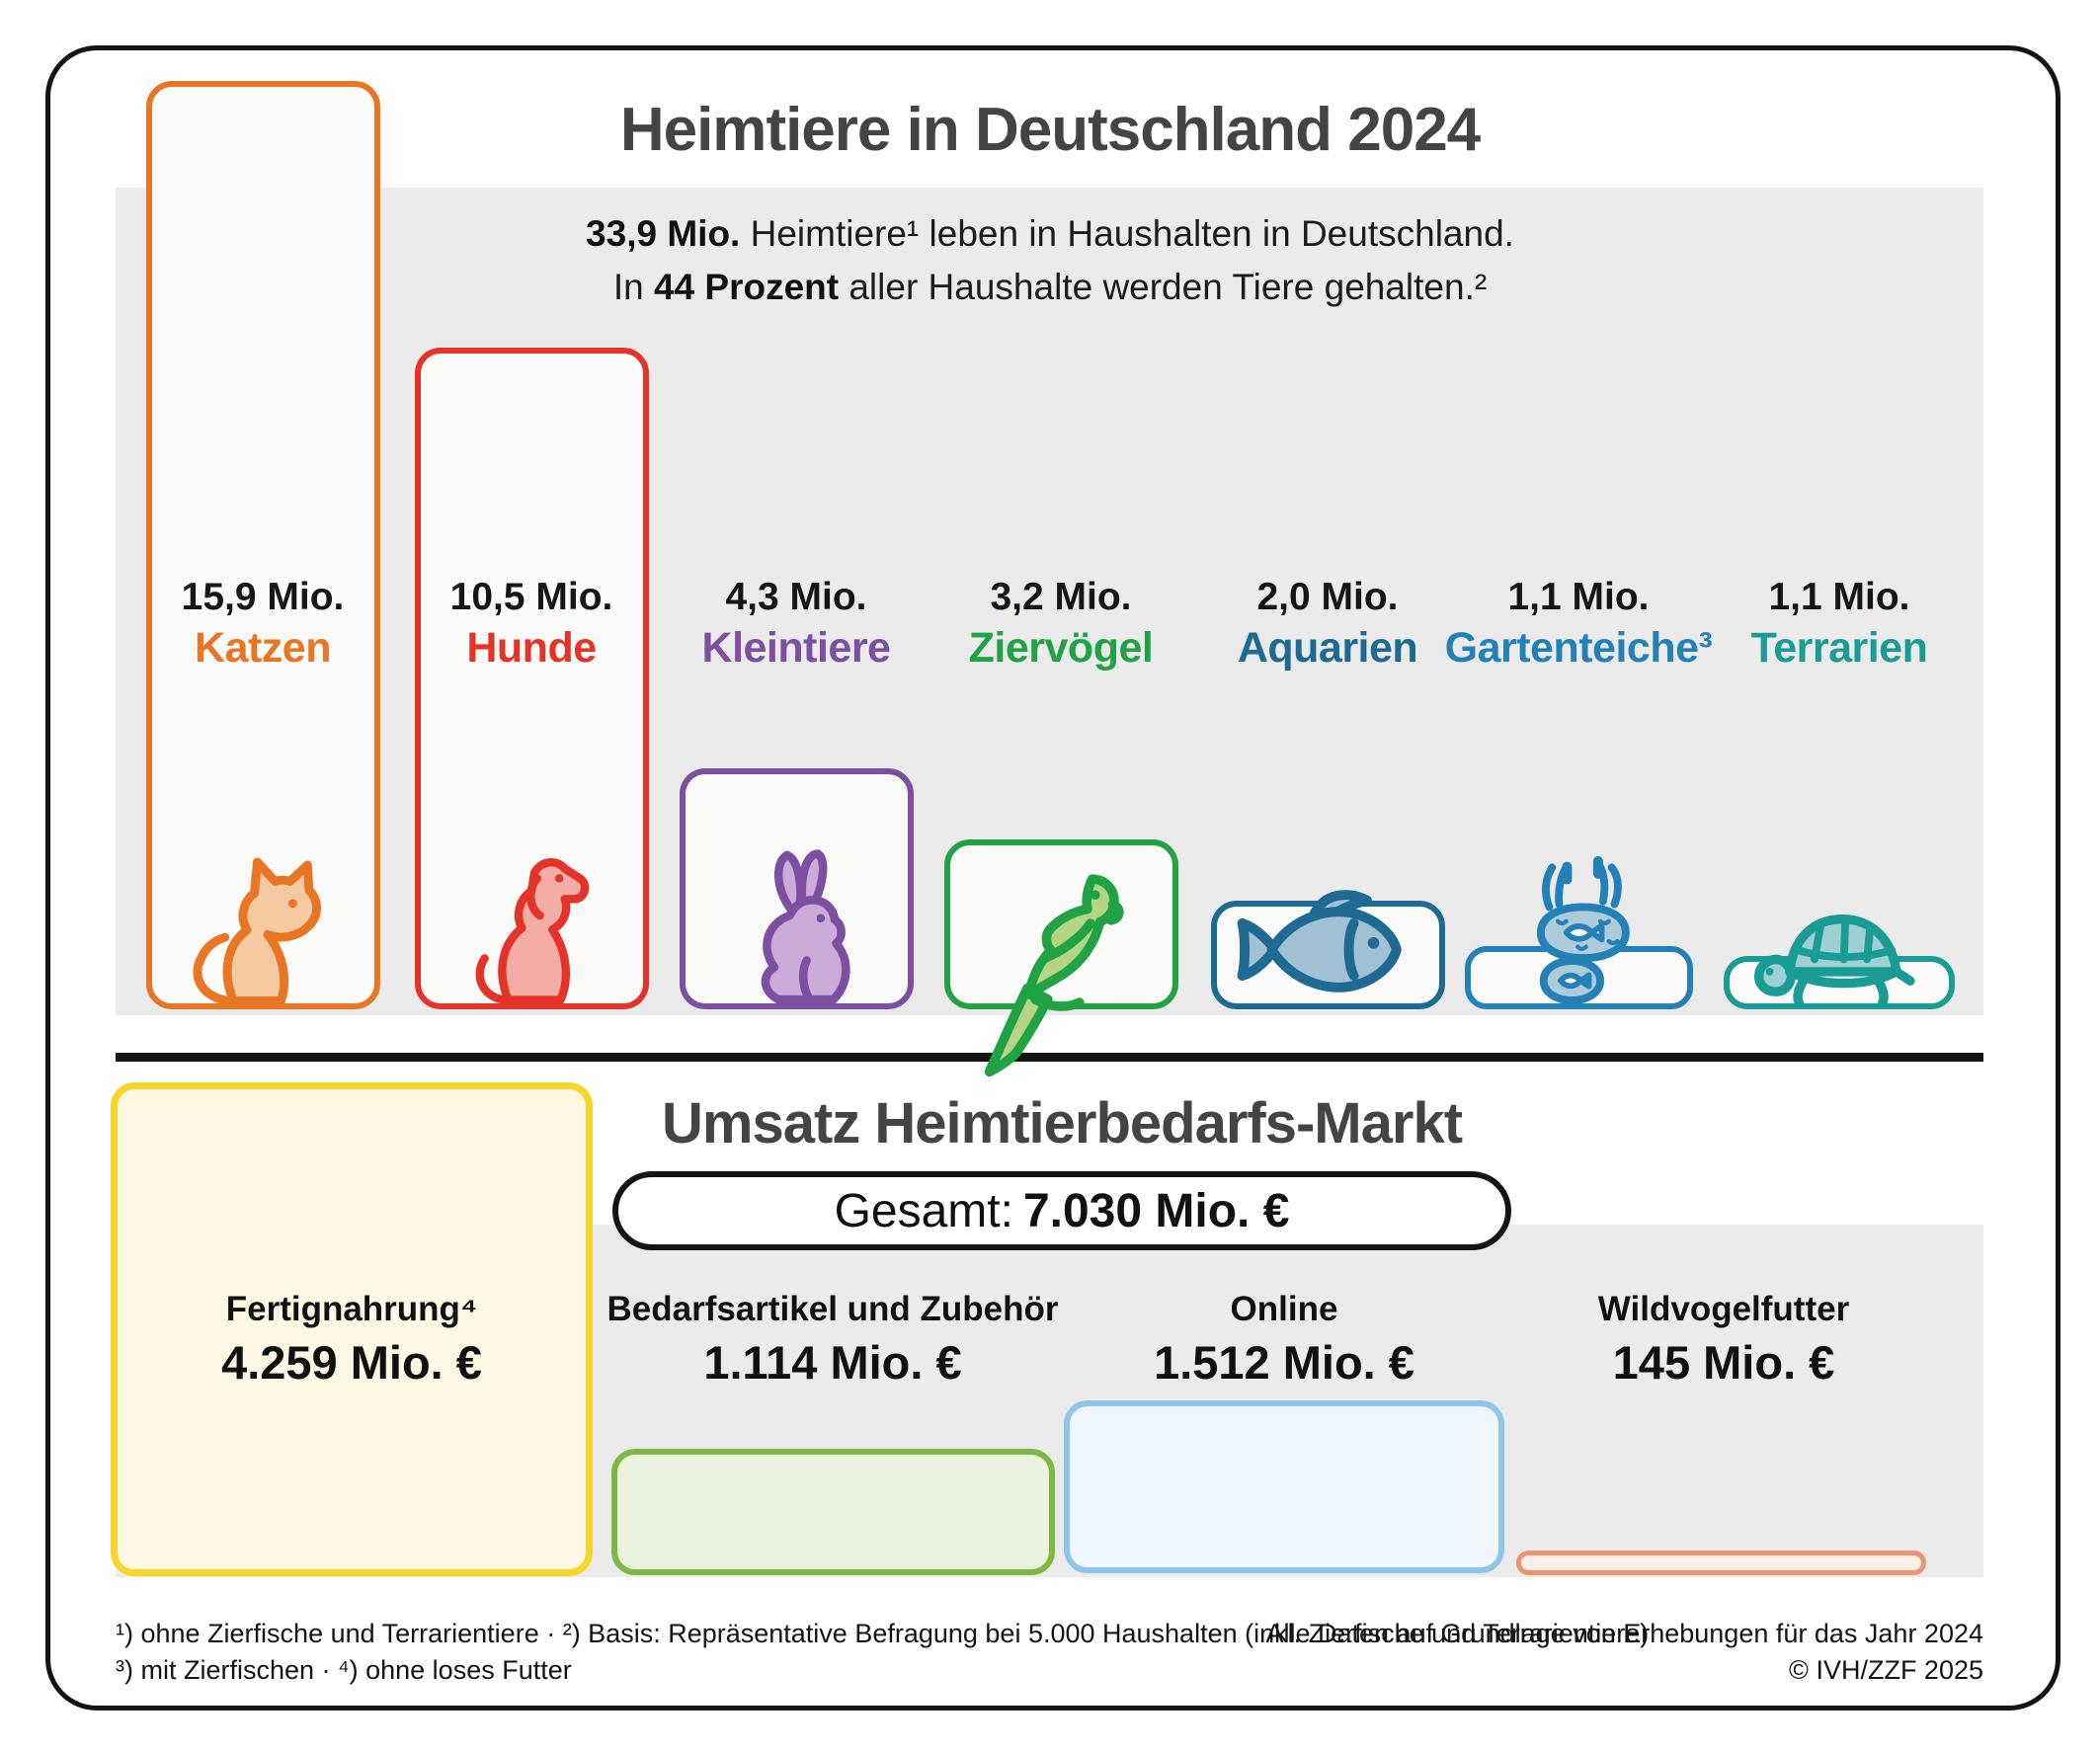  I want to click on wildvogelfutter-value: 145 Mio. €, so click(1723, 1363).